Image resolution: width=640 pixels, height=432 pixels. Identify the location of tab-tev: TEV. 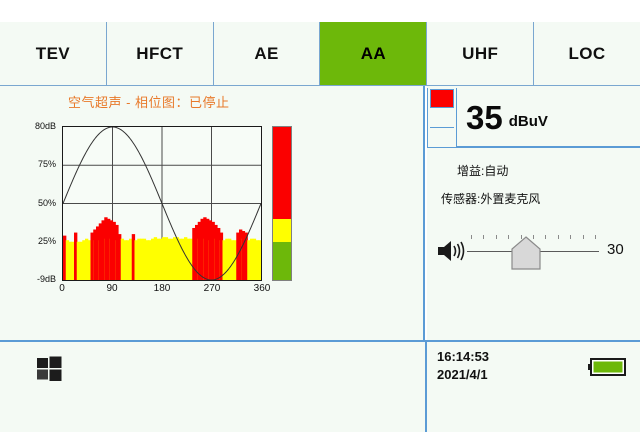
(53, 53).